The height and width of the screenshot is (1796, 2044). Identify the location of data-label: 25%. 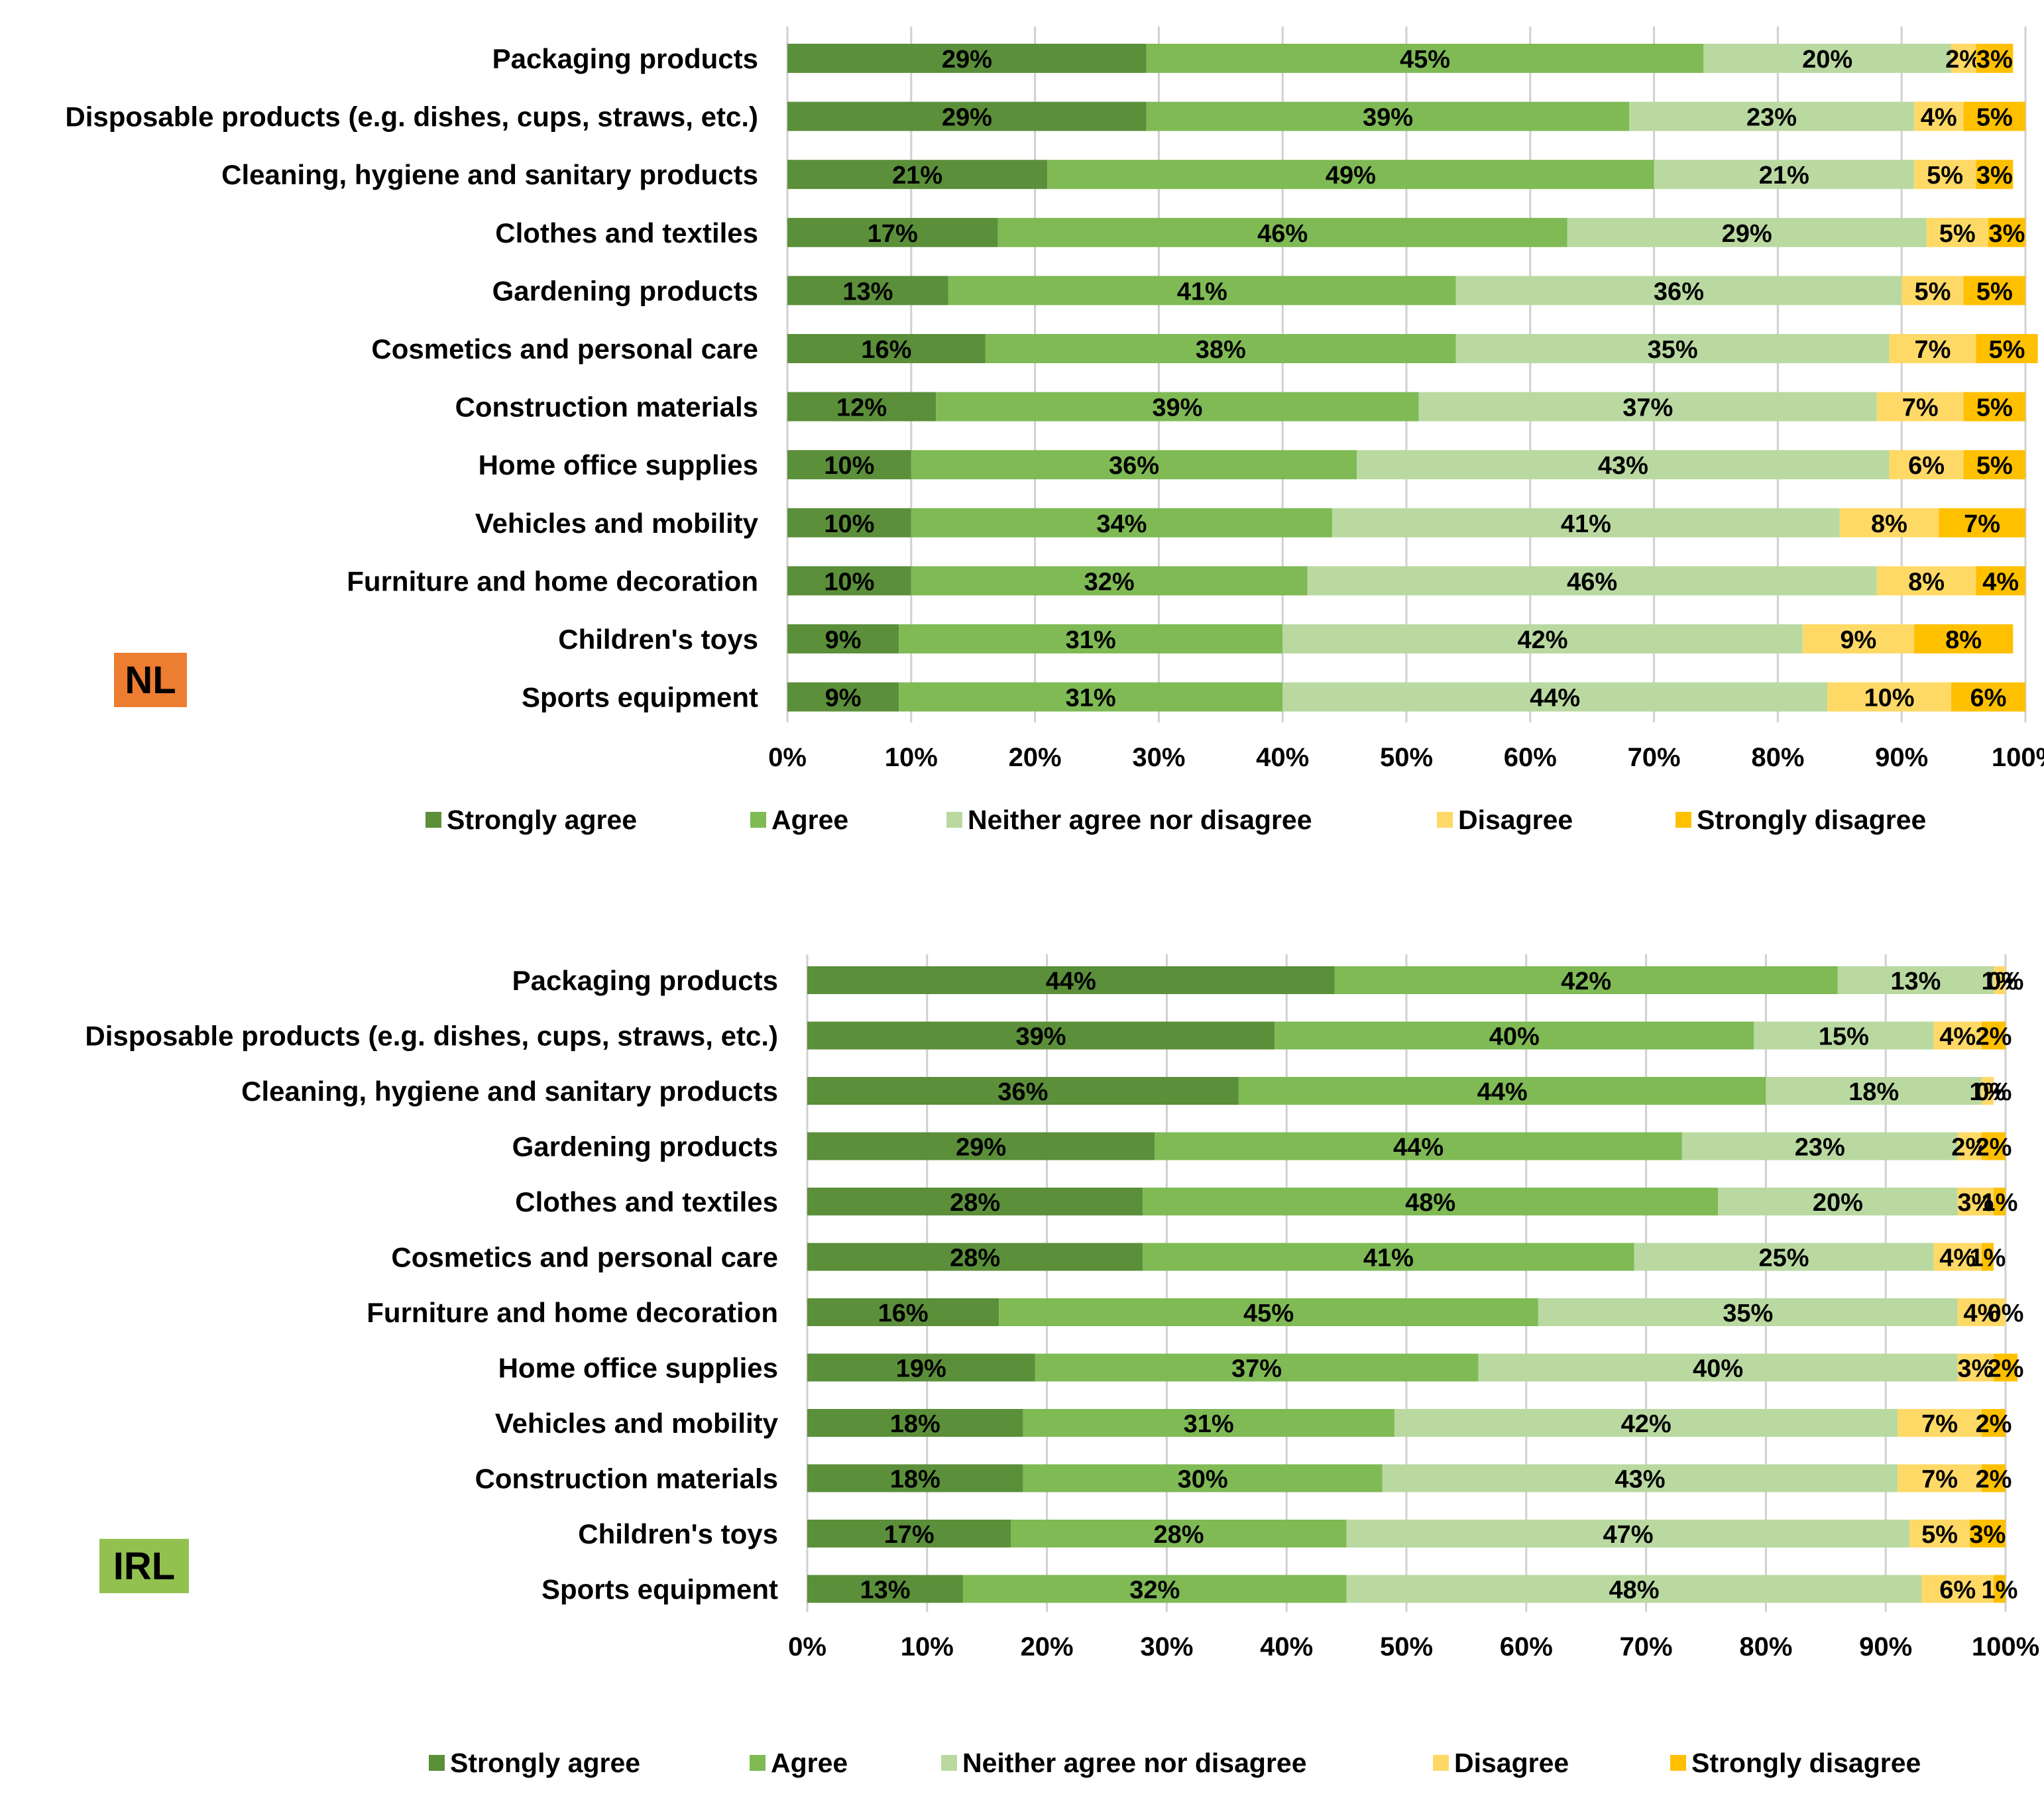
(1783, 1258).